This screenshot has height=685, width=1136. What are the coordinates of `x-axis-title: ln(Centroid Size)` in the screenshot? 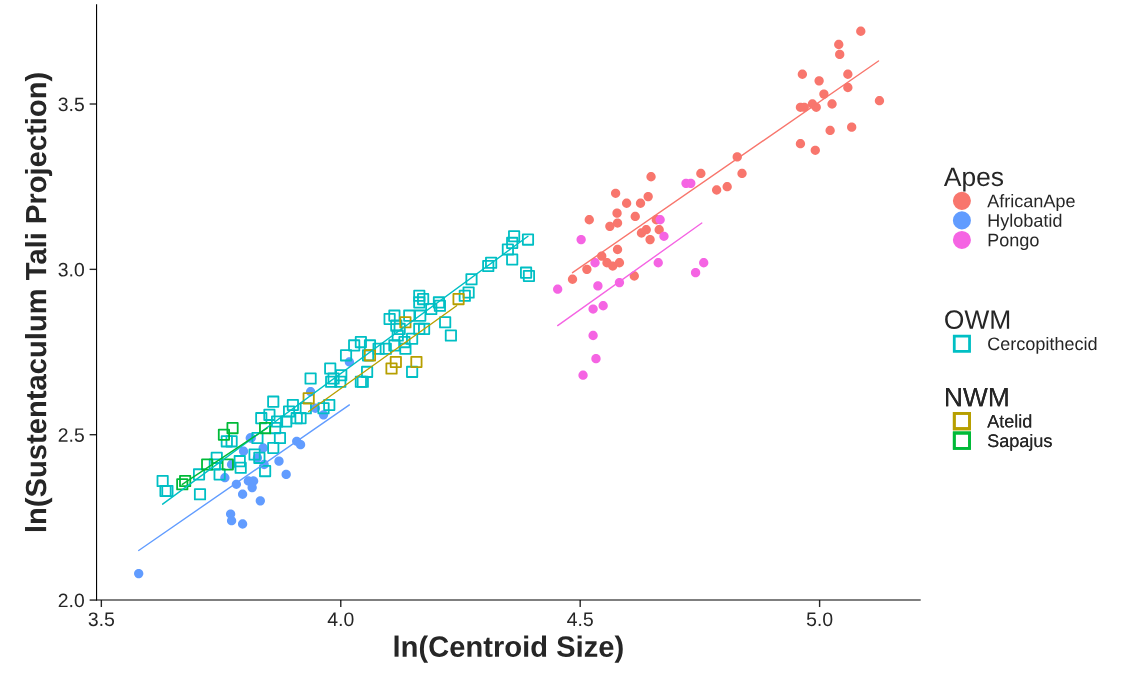 It's located at (508, 649).